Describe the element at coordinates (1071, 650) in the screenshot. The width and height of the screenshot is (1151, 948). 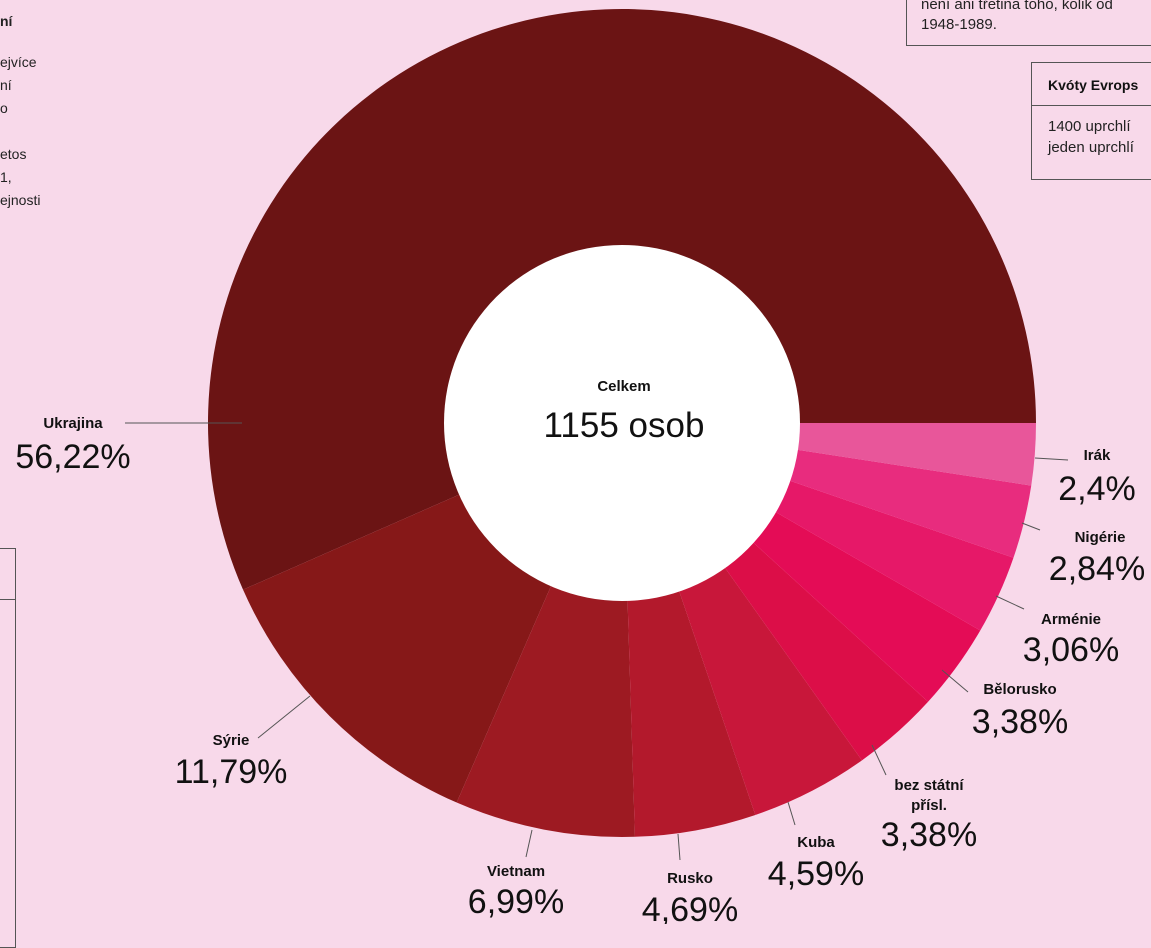
I see `slice-value-armenie: 3,06%` at that location.